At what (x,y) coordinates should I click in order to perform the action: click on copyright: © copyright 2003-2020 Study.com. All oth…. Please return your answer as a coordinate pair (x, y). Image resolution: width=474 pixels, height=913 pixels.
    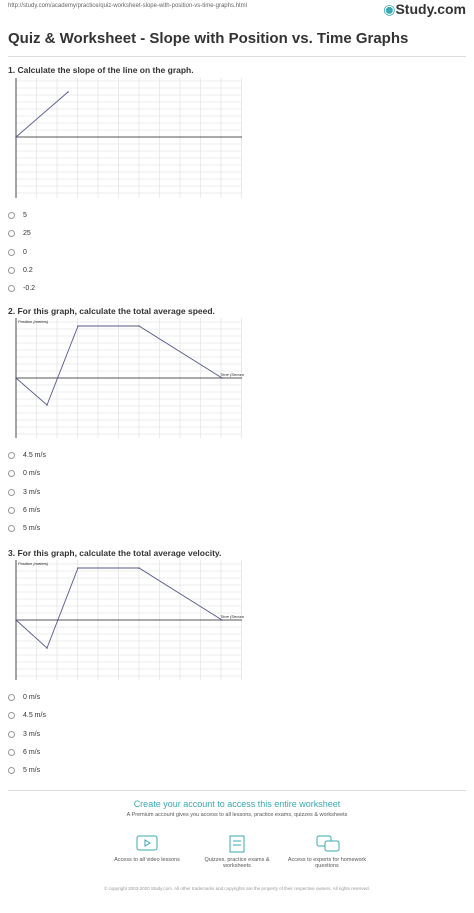
    Looking at the image, I should click on (237, 888).